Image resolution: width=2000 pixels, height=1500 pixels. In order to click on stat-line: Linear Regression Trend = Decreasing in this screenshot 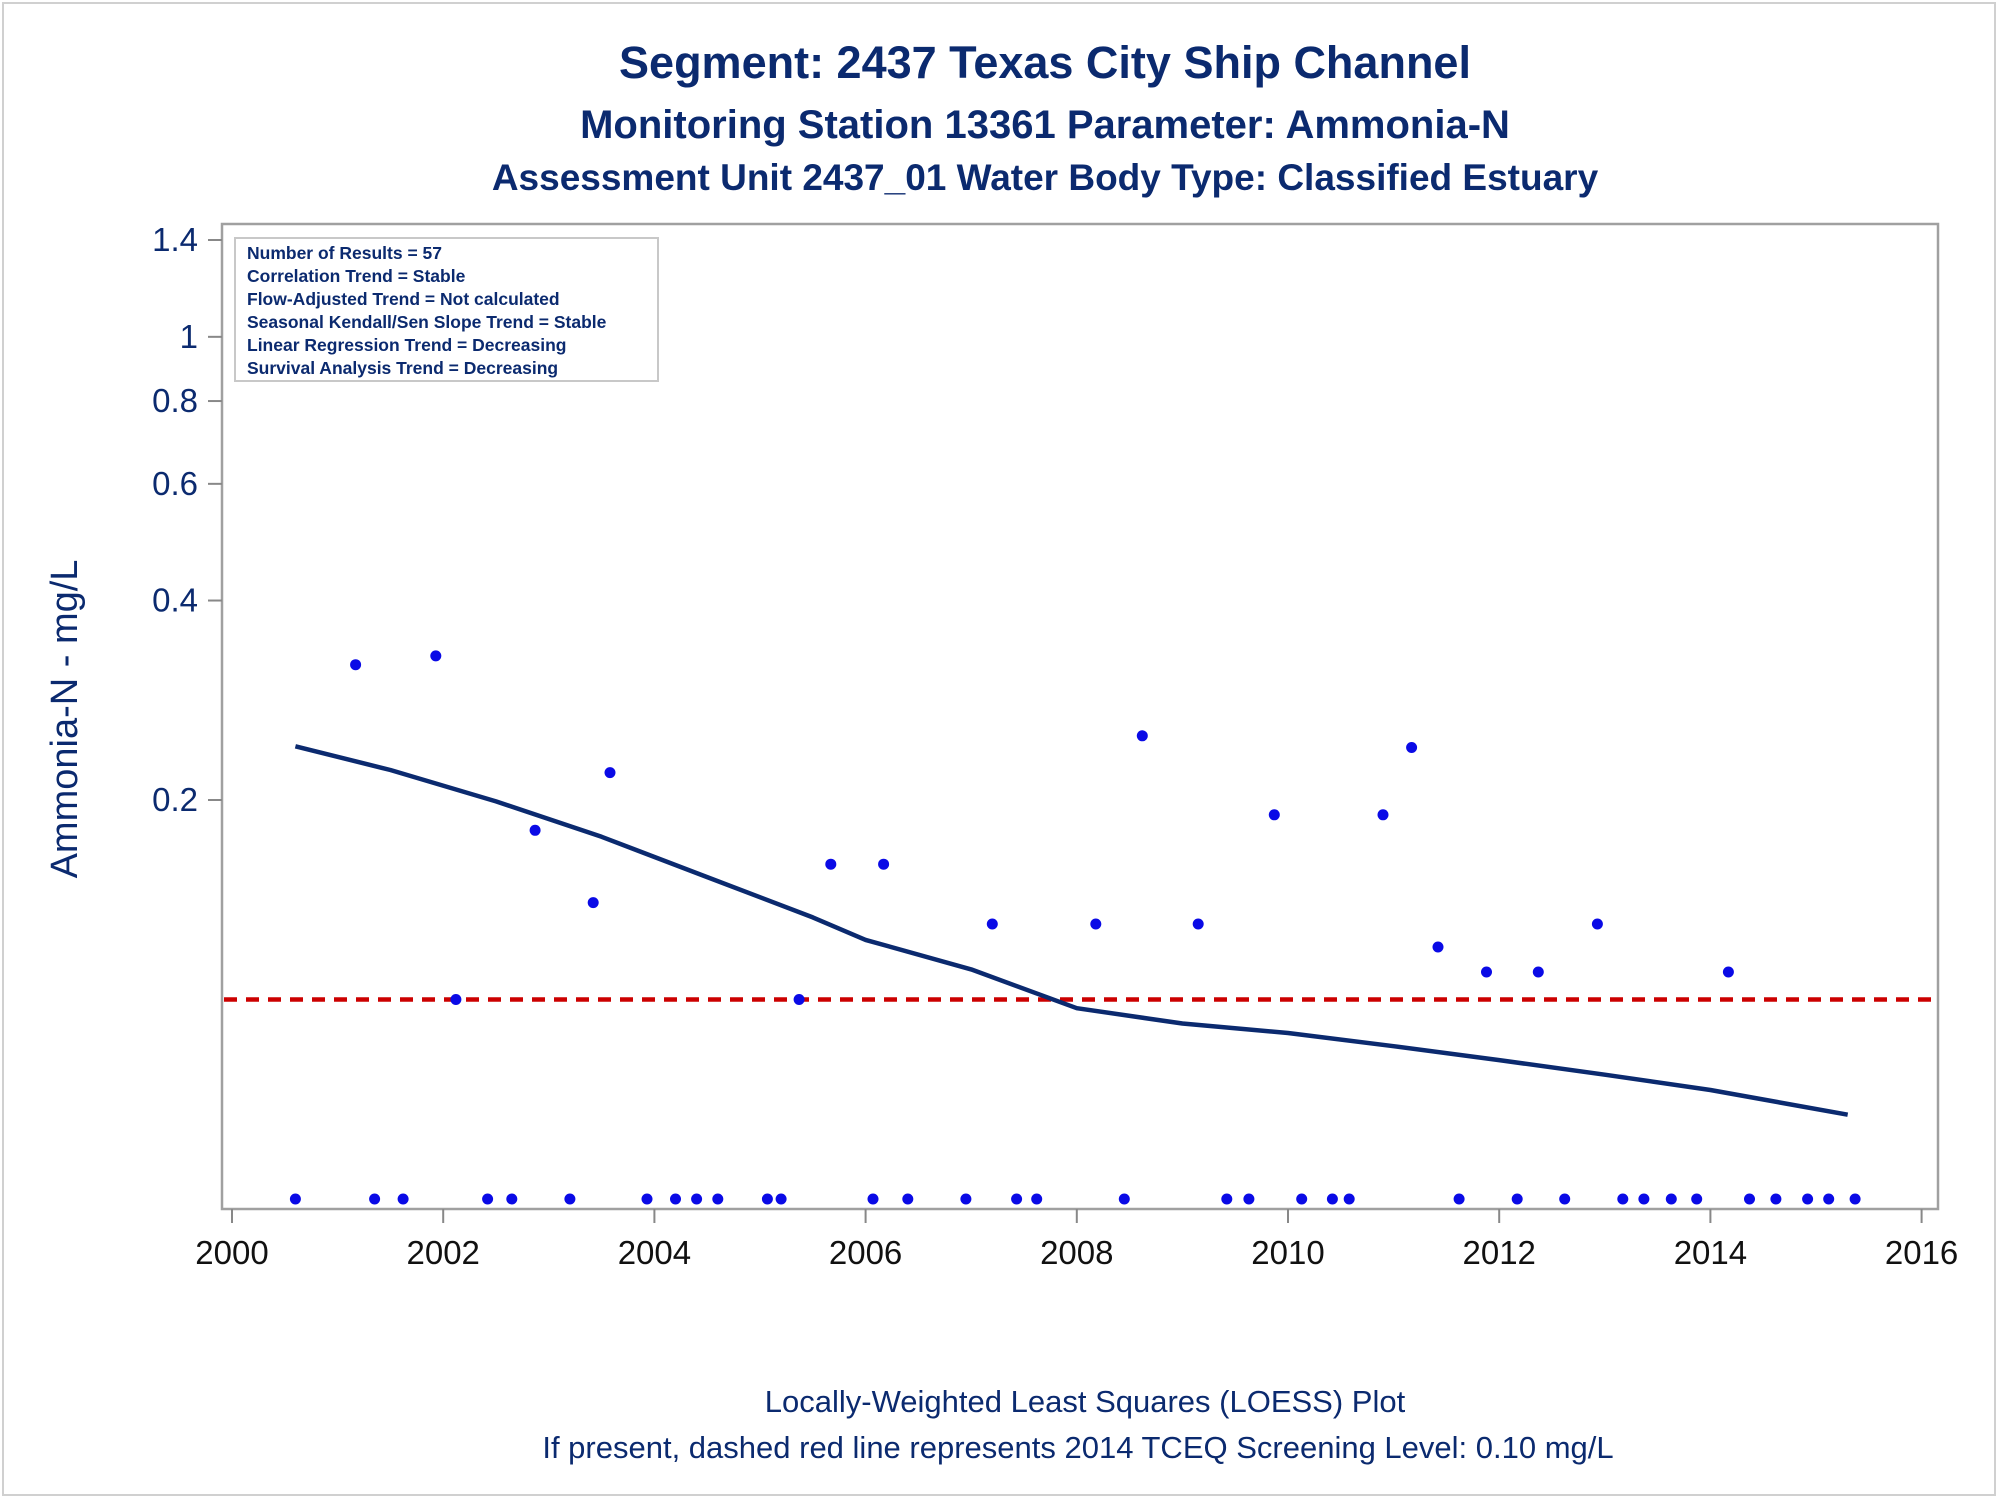, I will do `click(407, 345)`.